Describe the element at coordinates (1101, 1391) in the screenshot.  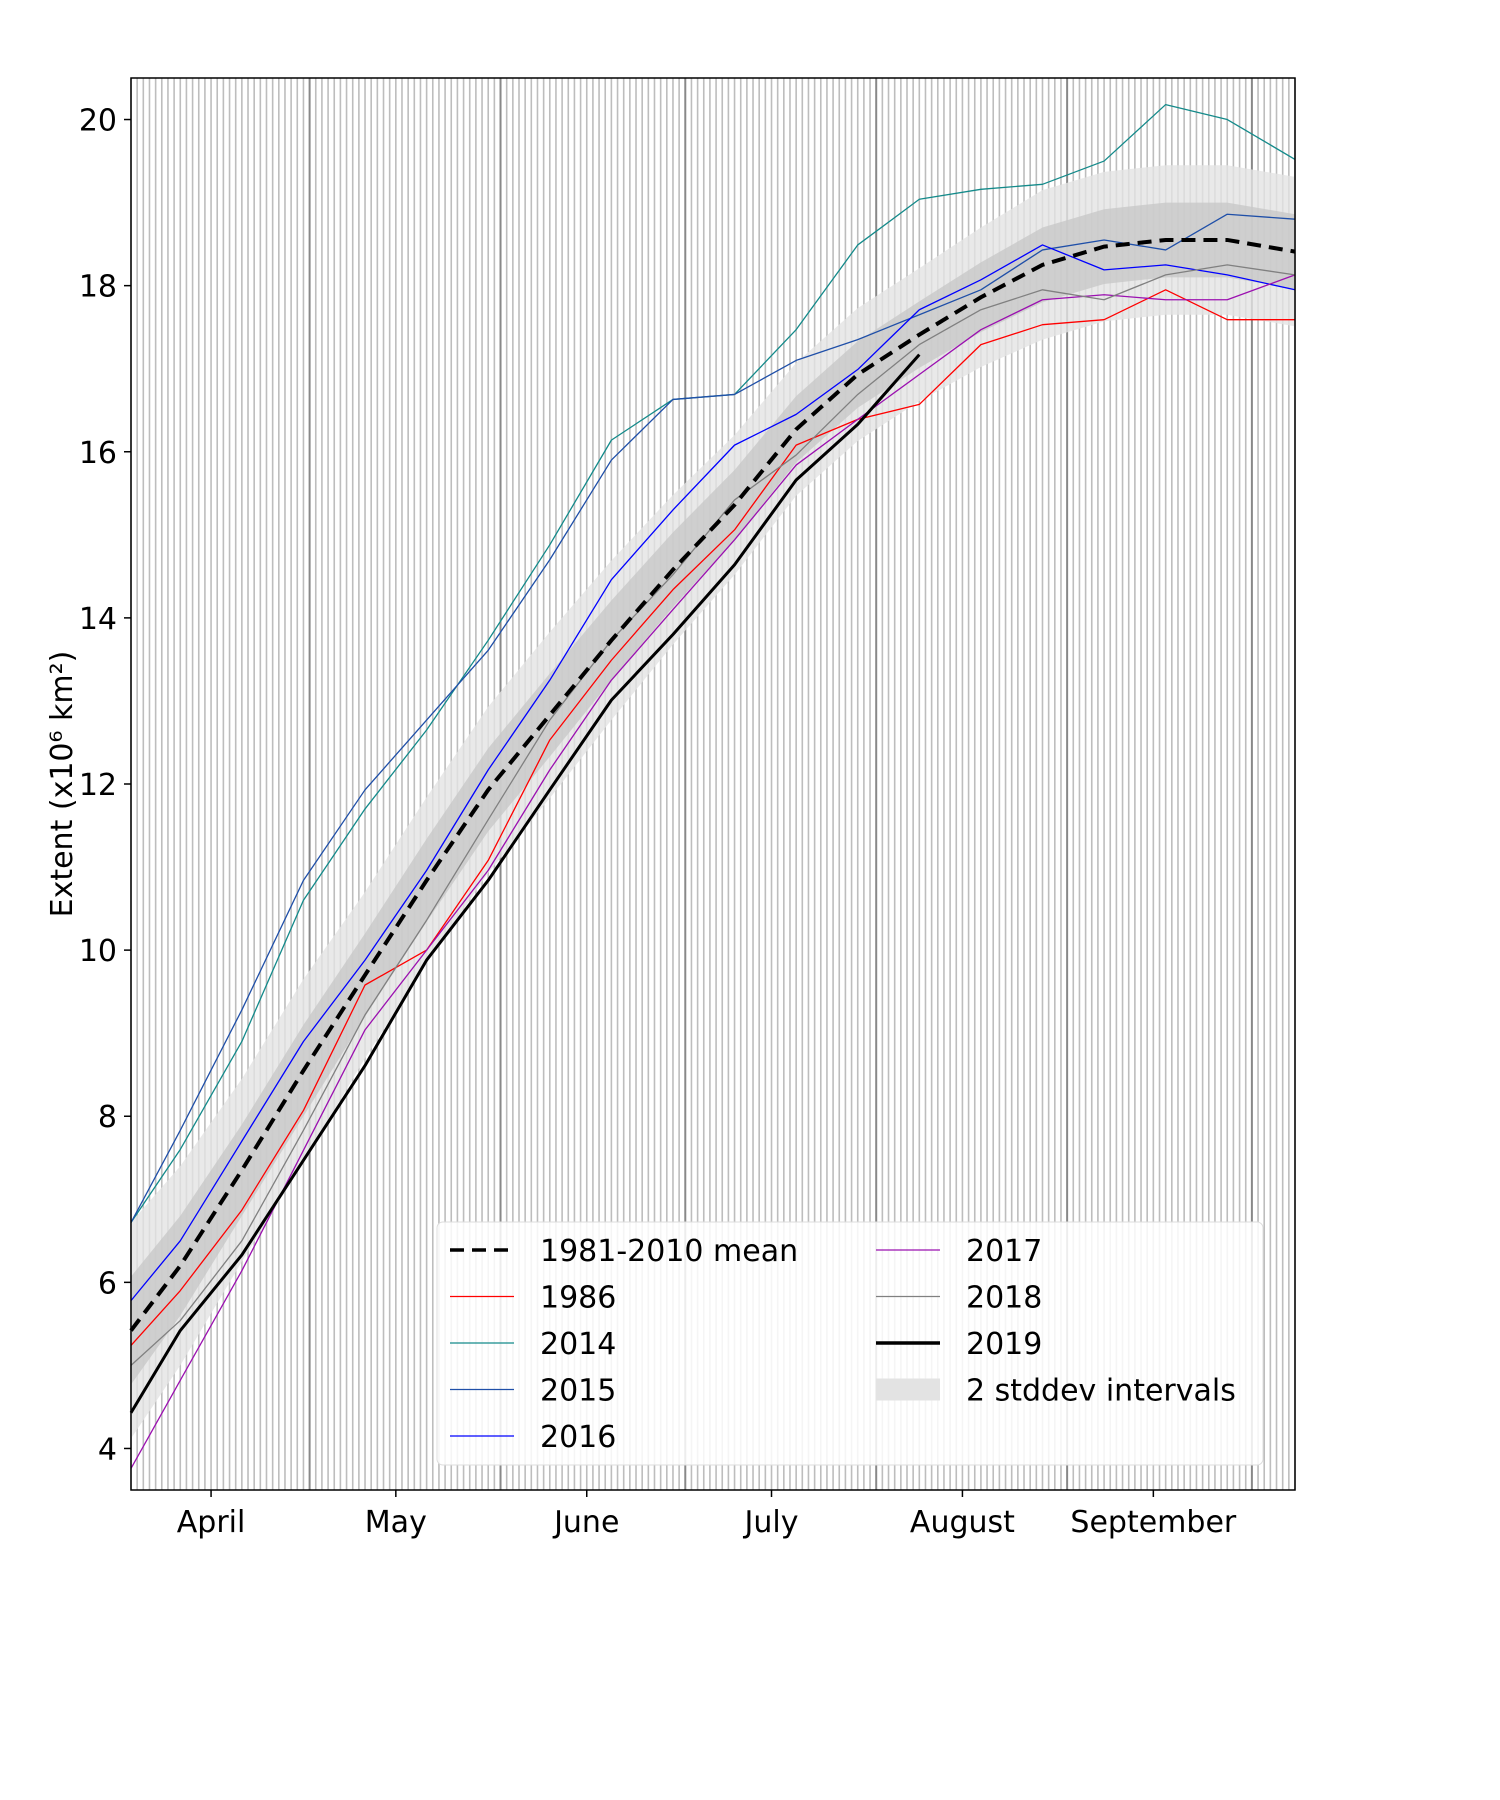
I see `legend-label: 2 stddev intervals` at that location.